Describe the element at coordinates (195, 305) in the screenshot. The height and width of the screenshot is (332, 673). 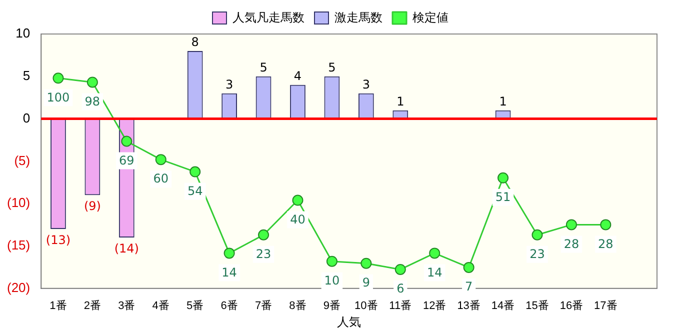
I see `x-tick-label: 5番` at that location.